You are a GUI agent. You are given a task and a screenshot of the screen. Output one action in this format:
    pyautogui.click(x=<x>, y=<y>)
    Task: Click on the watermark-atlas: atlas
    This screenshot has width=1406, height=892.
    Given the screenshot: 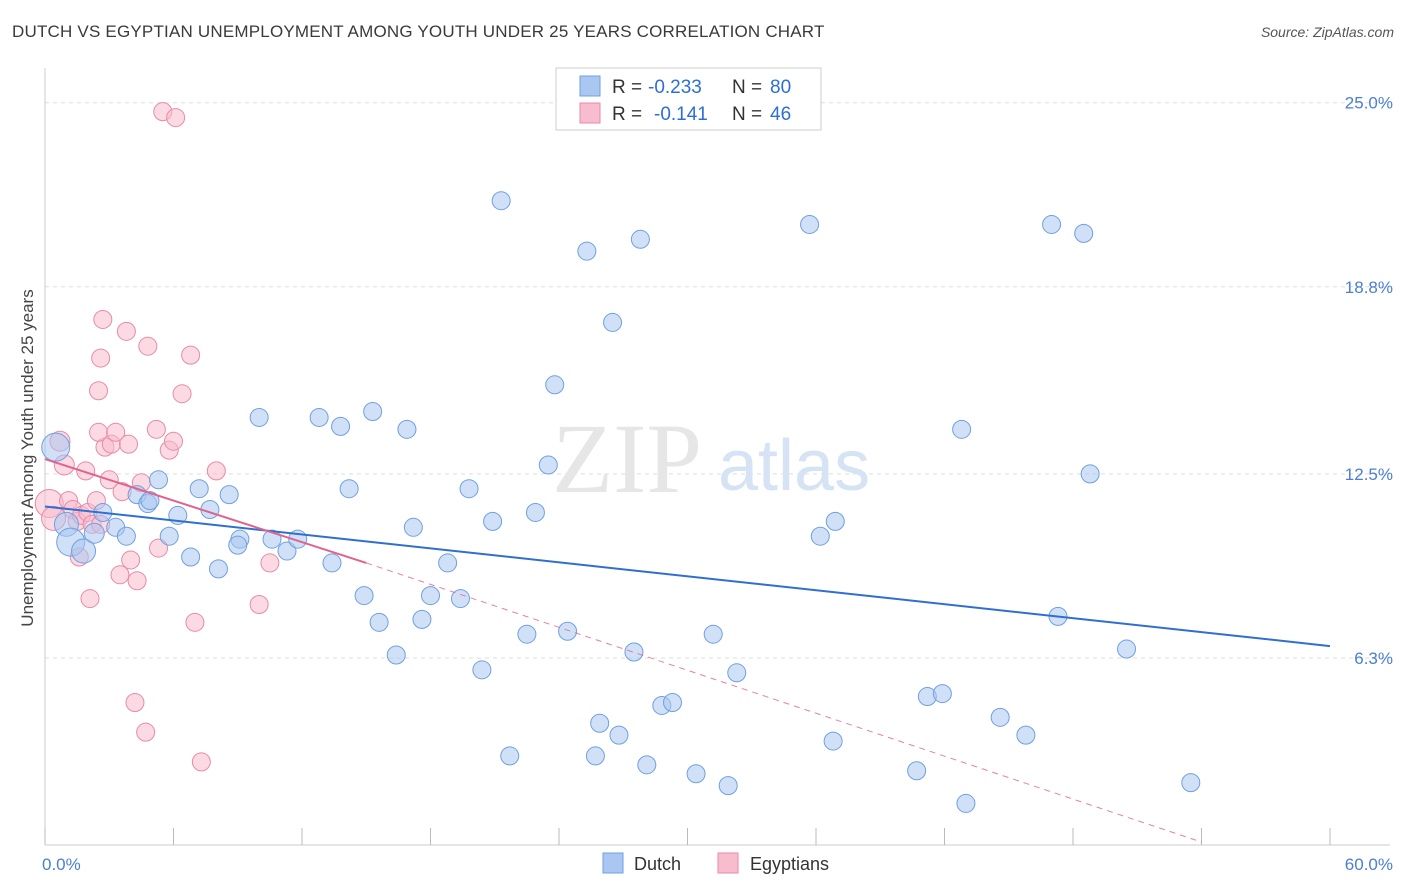 What is the action you would take?
    pyautogui.click(x=794, y=466)
    